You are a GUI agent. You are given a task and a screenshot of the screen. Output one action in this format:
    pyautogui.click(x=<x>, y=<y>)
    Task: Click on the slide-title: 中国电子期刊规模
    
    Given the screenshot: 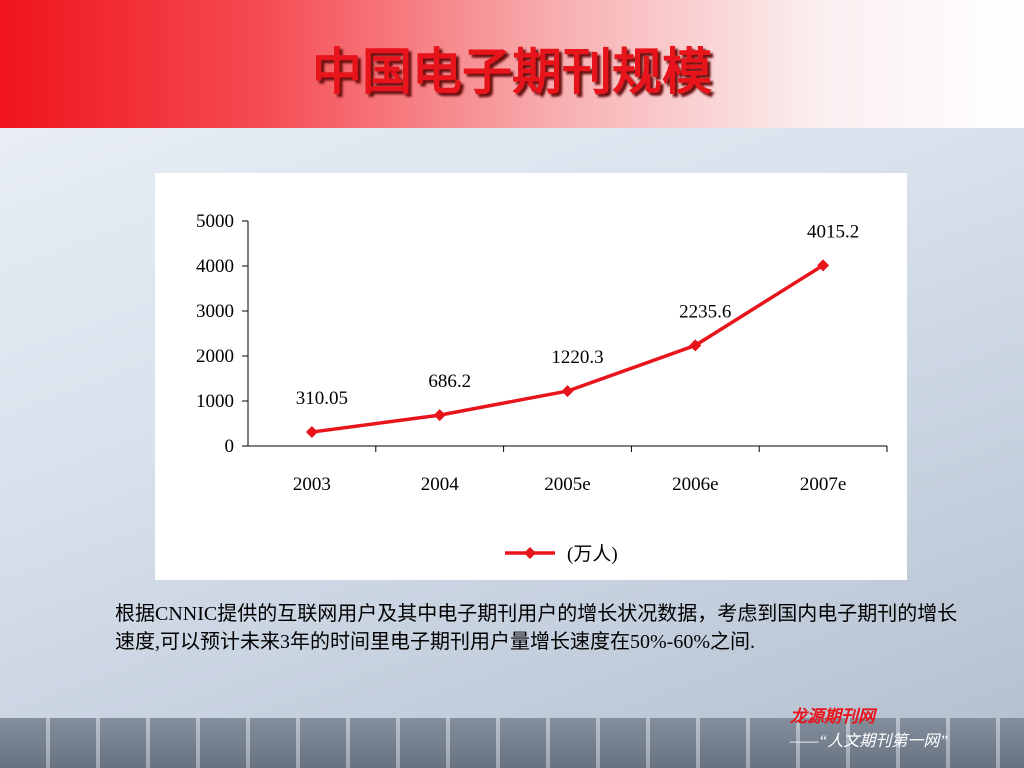 What is the action you would take?
    pyautogui.click(x=512, y=72)
    